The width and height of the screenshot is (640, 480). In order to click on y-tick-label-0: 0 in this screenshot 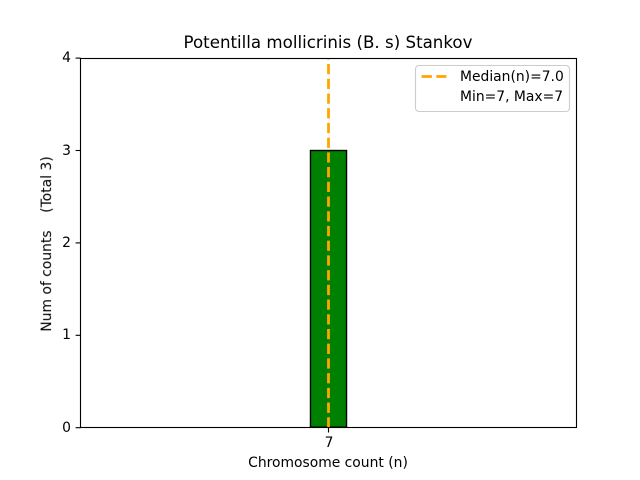, I will do `click(66, 428)`.